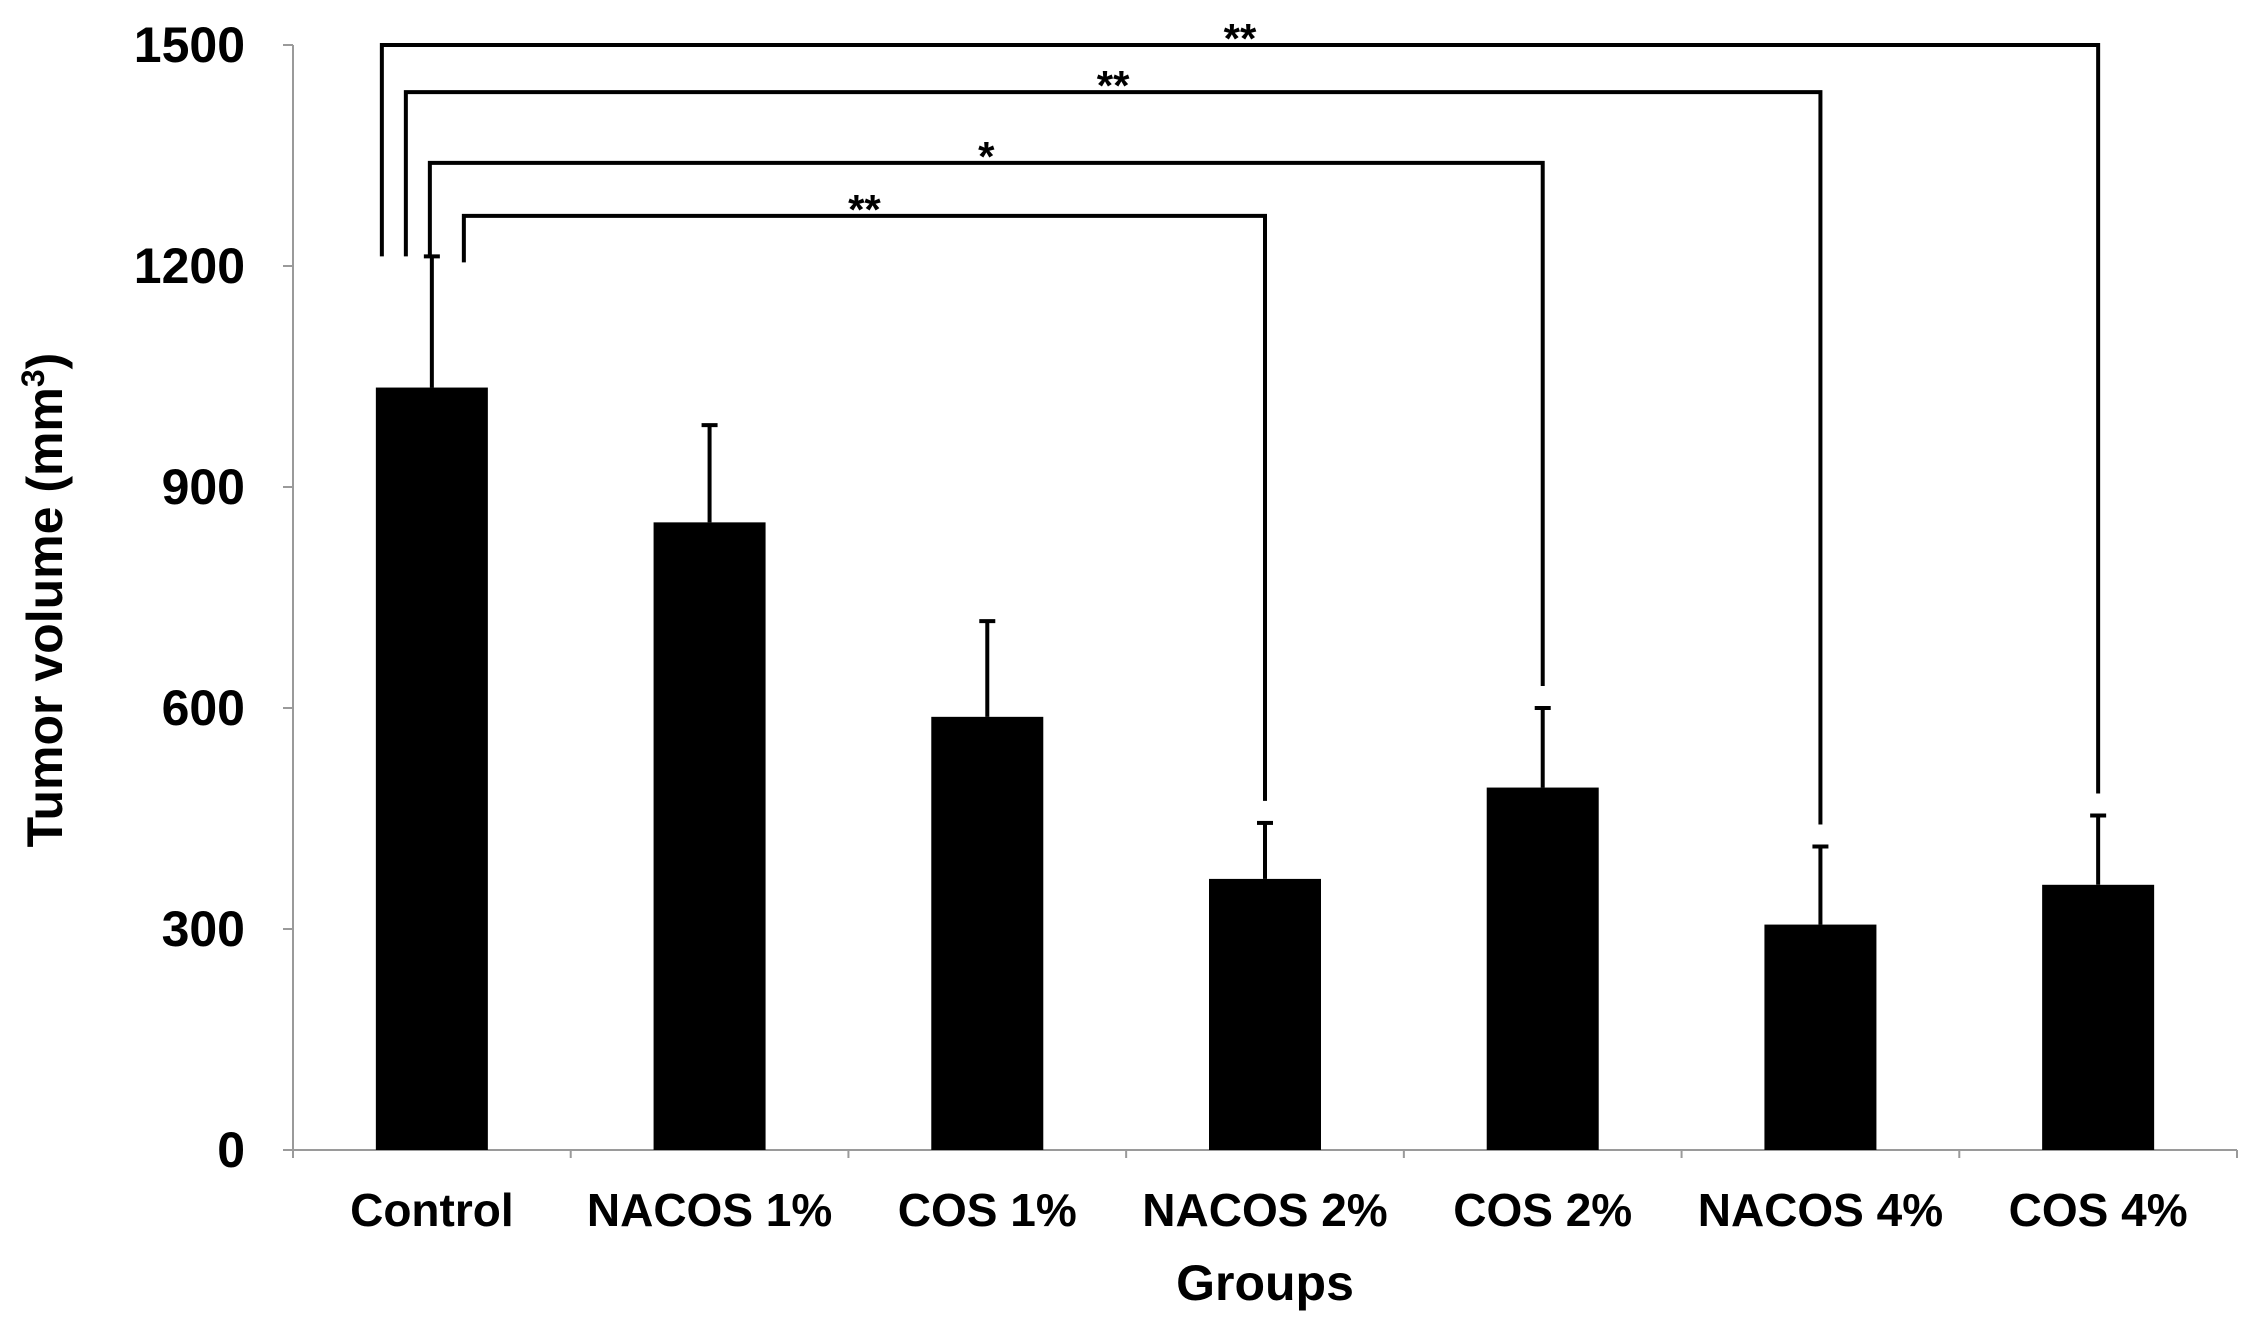 The height and width of the screenshot is (1318, 2255). Describe the element at coordinates (189, 45) in the screenshot. I see `y-tick-label: 1500` at that location.